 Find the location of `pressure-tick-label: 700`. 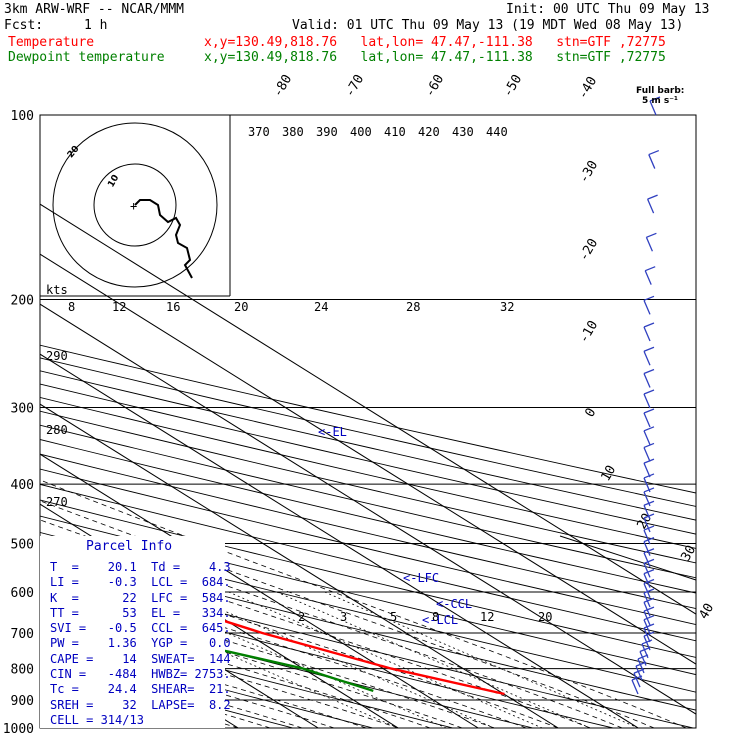

pressure-tick-label: 700 is located at coordinates (22, 634).